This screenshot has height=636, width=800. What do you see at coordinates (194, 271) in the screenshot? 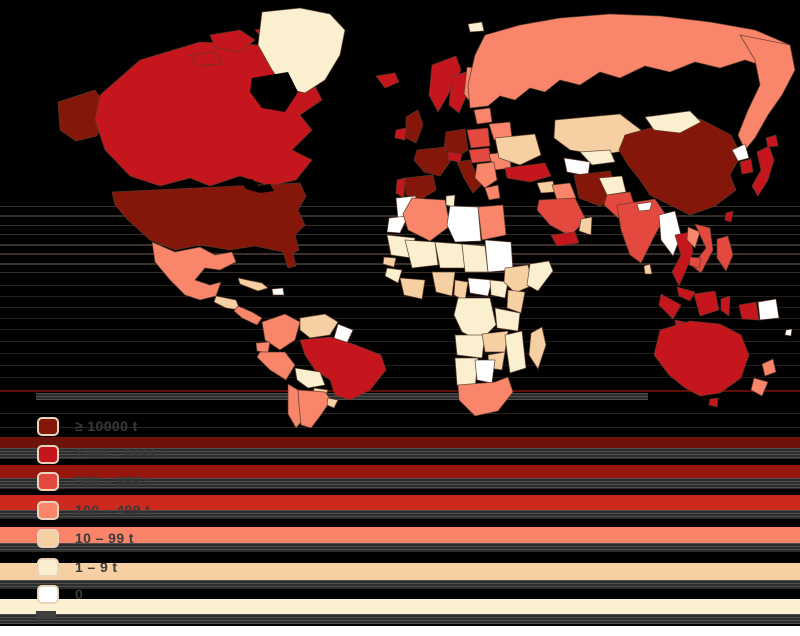
I see `country-mexico` at bounding box center [194, 271].